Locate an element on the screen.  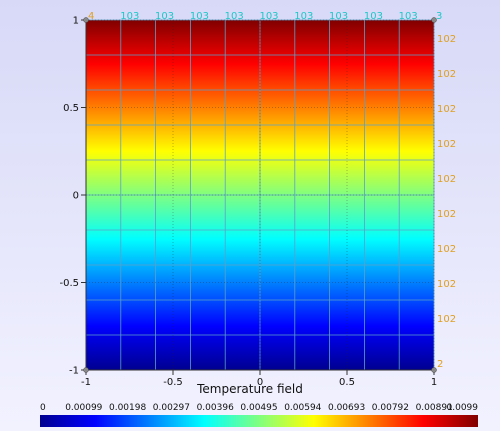
x-tick-label: -1 is located at coordinates (86, 382).